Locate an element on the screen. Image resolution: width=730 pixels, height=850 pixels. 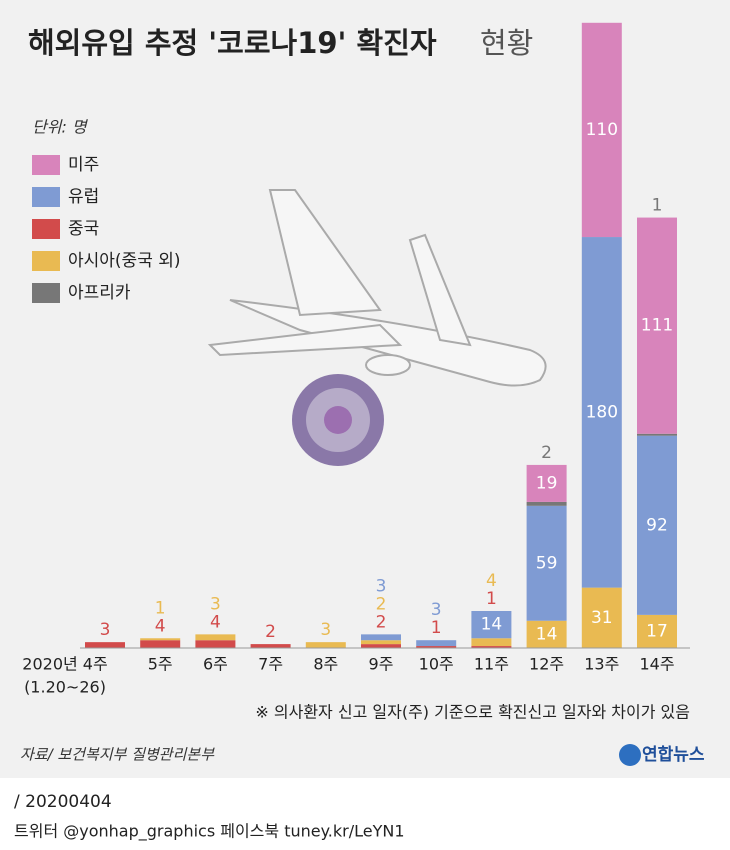
data-label: 59 is located at coordinates (547, 563).